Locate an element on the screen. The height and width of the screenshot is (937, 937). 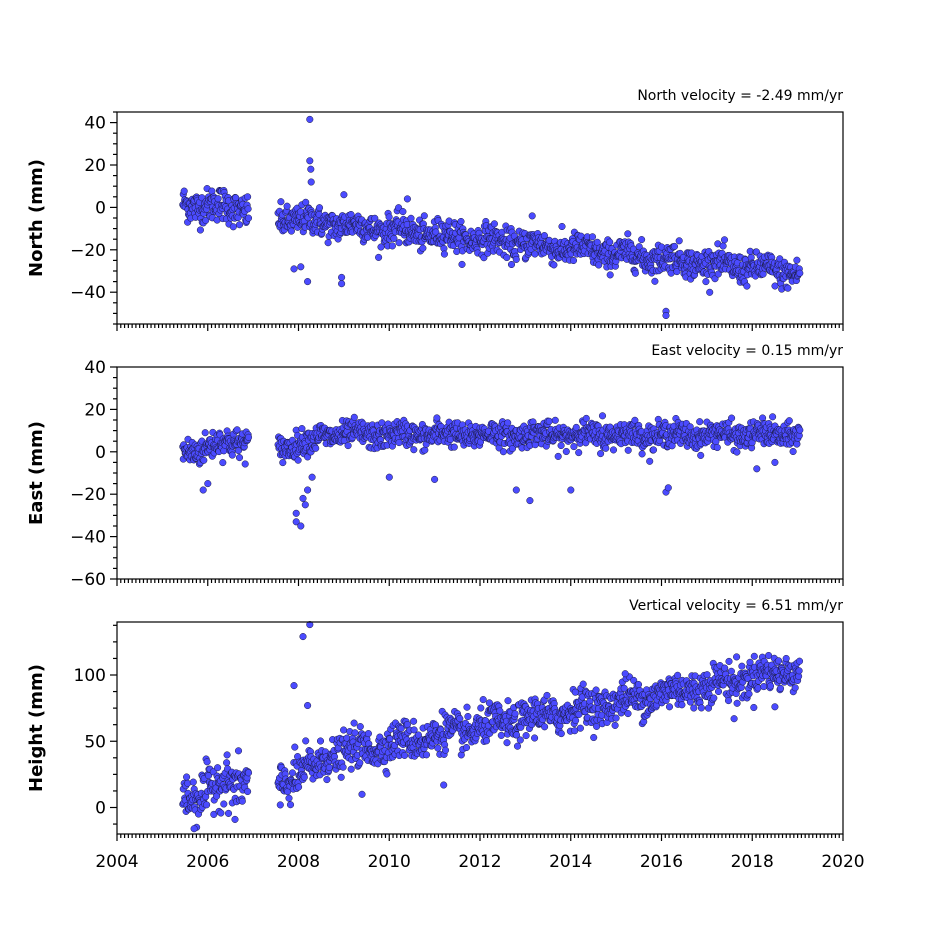
y-tick-label: −60 is located at coordinates (88, 580).